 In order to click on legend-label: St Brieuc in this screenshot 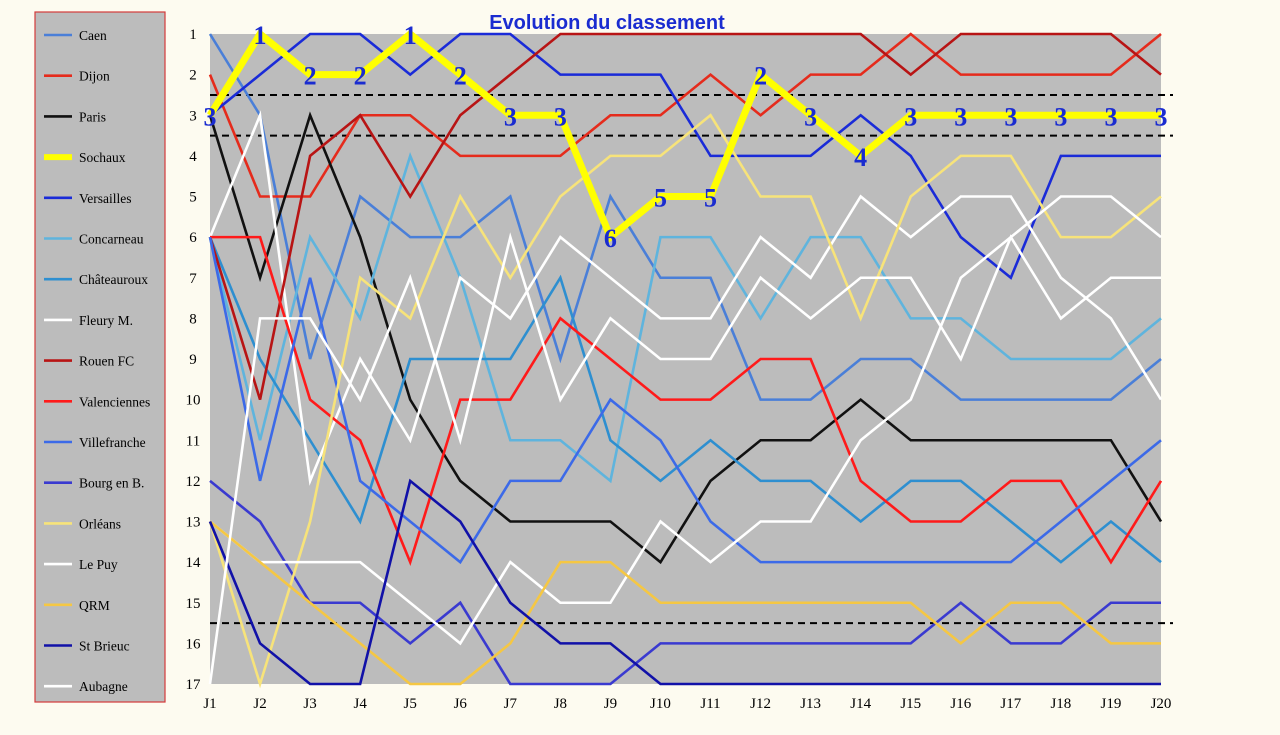, I will do `click(104, 646)`.